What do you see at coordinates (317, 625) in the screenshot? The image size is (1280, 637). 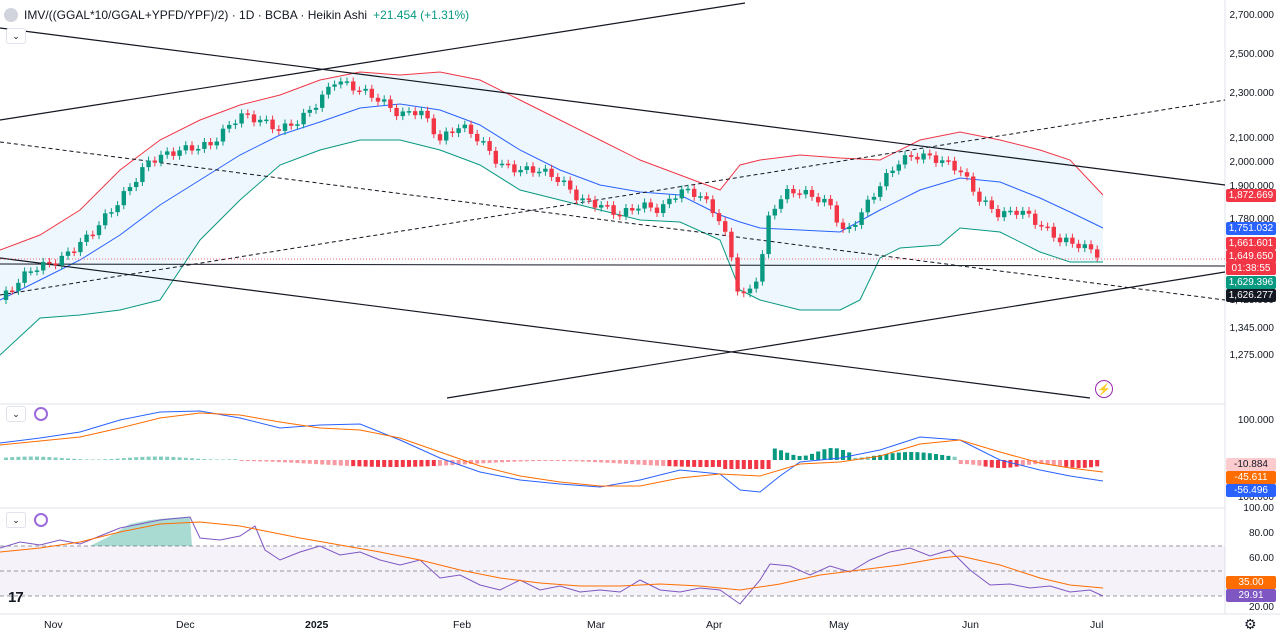 I see `time-axis-label: 2025` at bounding box center [317, 625].